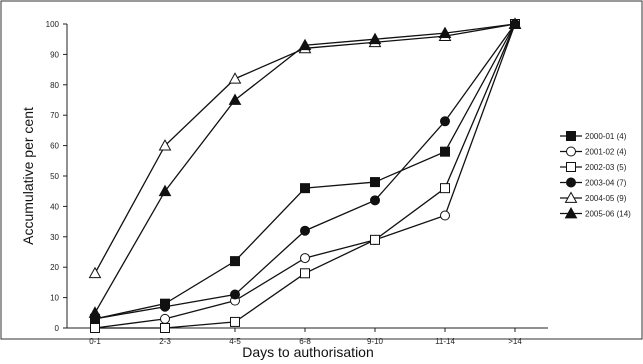 The image size is (643, 364). What do you see at coordinates (445, 341) in the screenshot?
I see `x-tick-label: 11-14` at bounding box center [445, 341].